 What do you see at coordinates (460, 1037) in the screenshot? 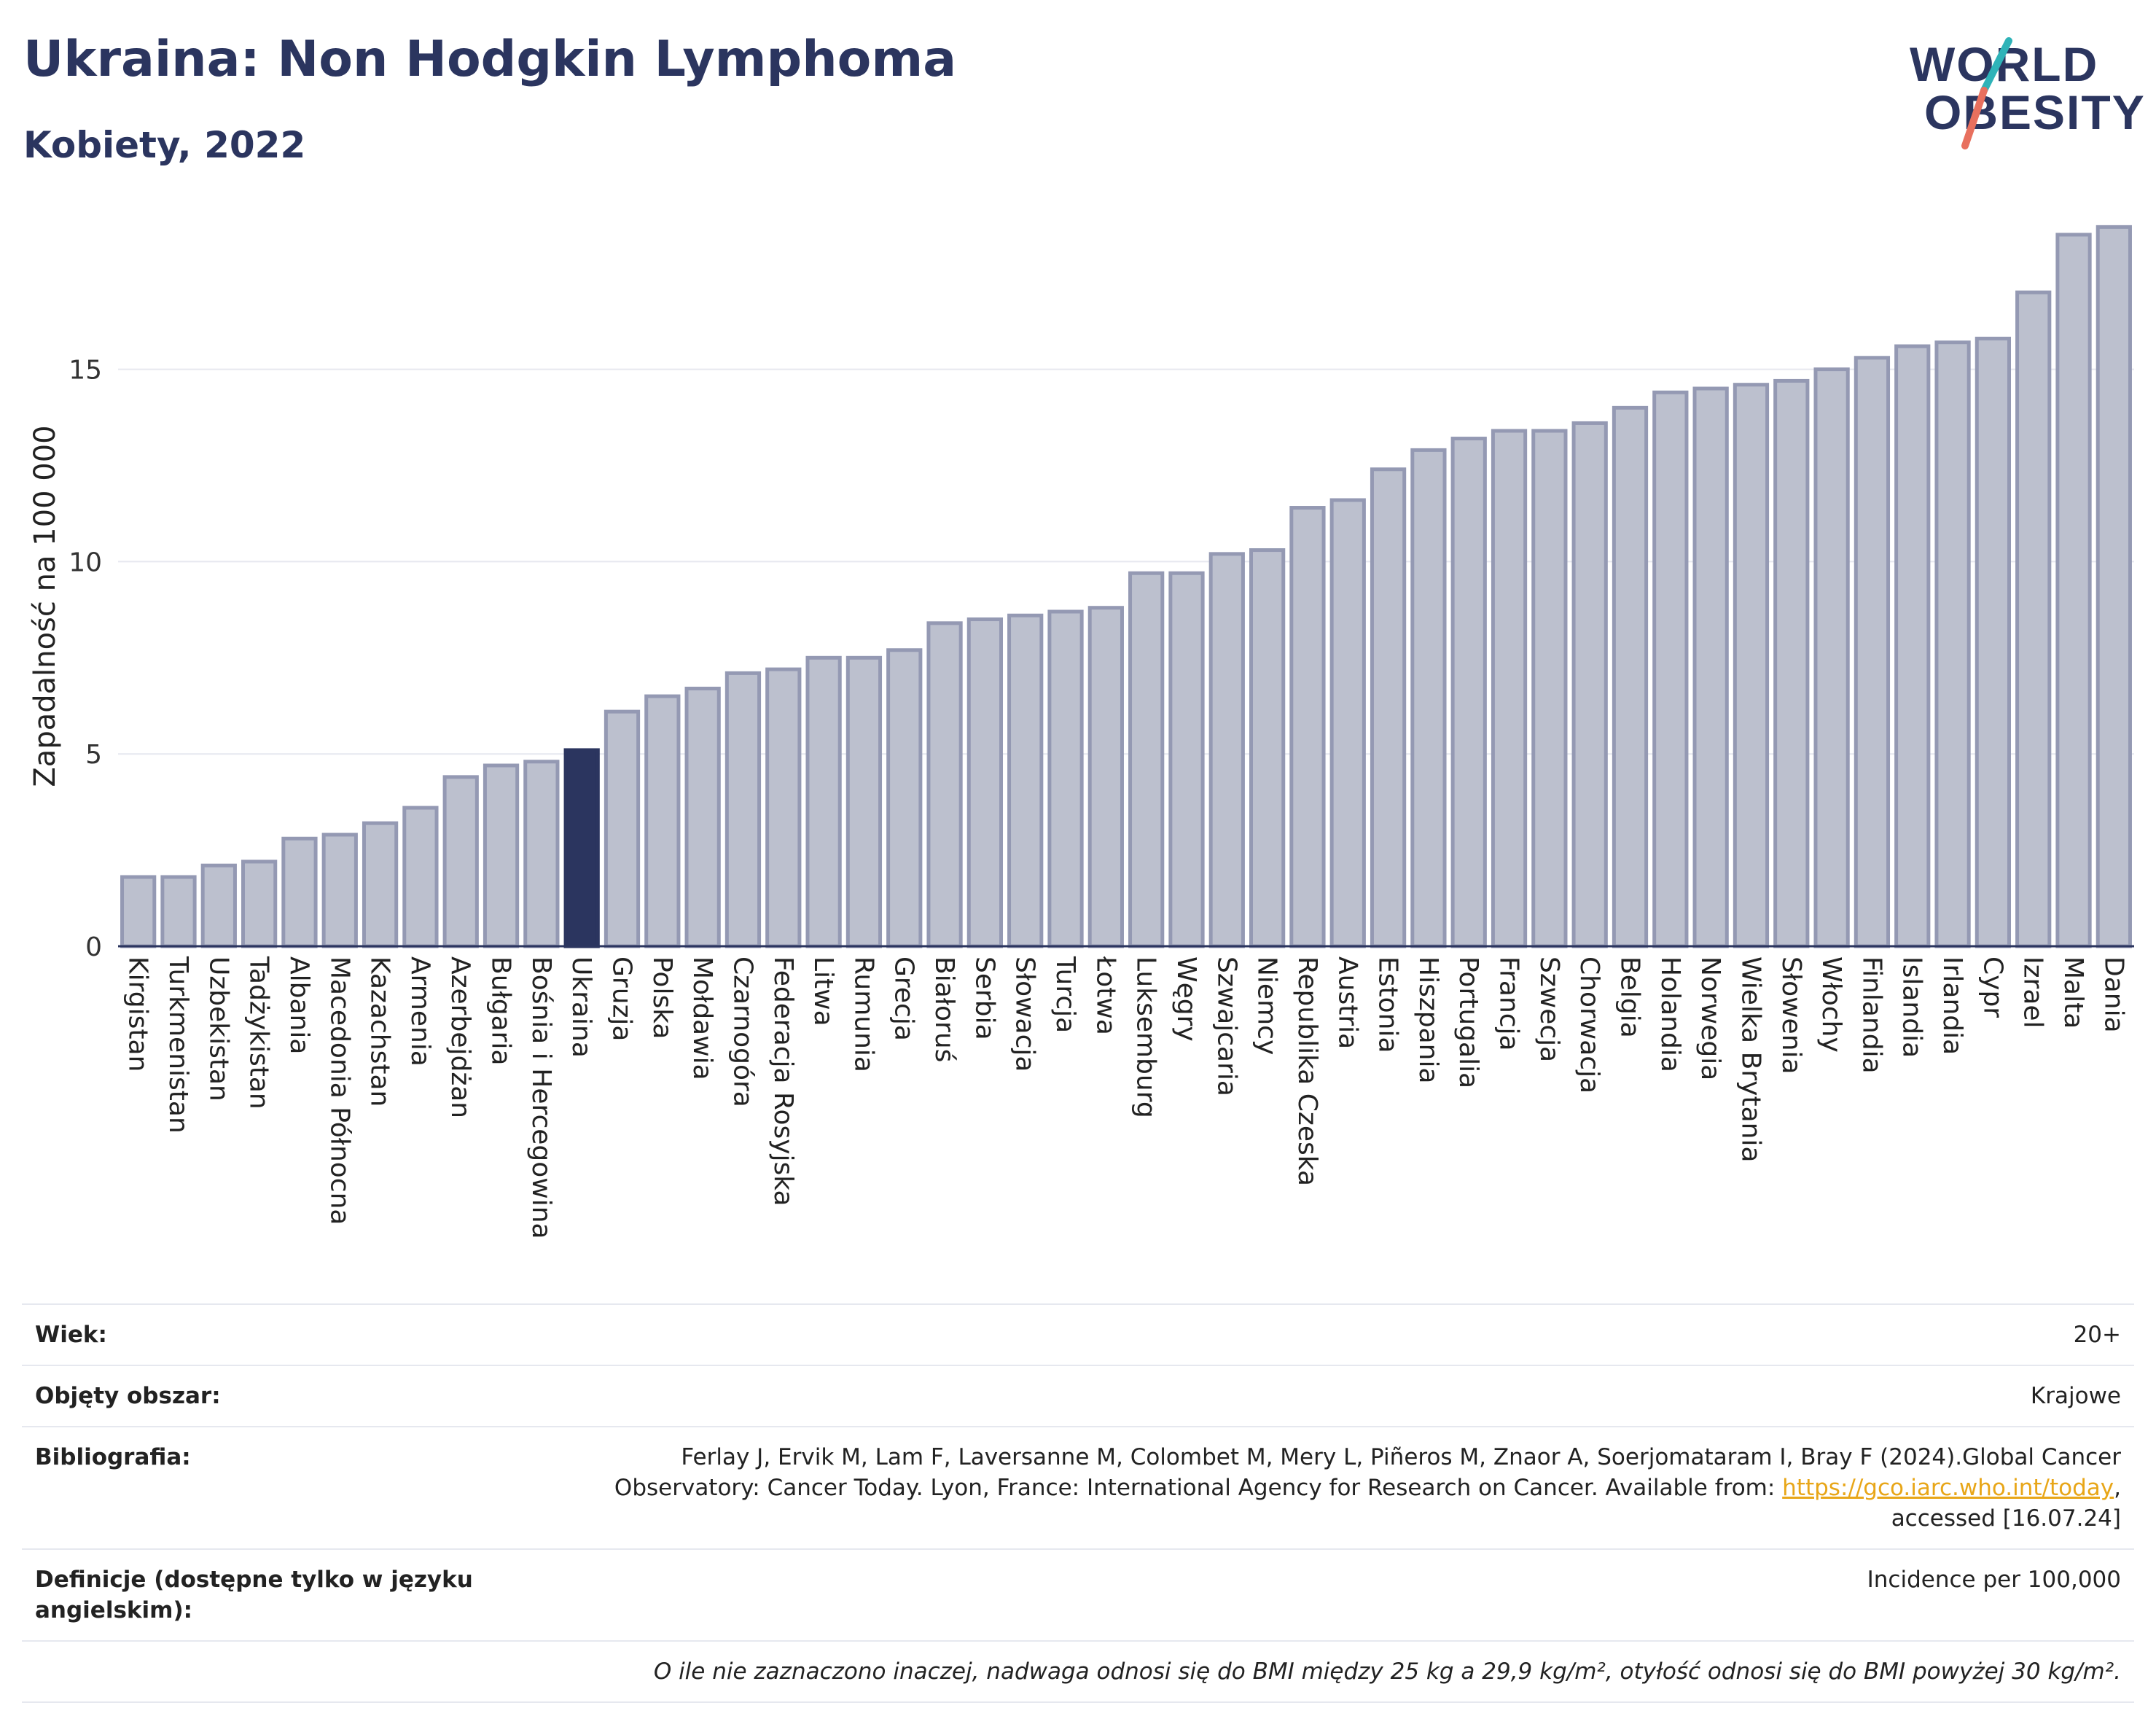
I see `x-tick-label: Azerbejdżan` at bounding box center [460, 1037].